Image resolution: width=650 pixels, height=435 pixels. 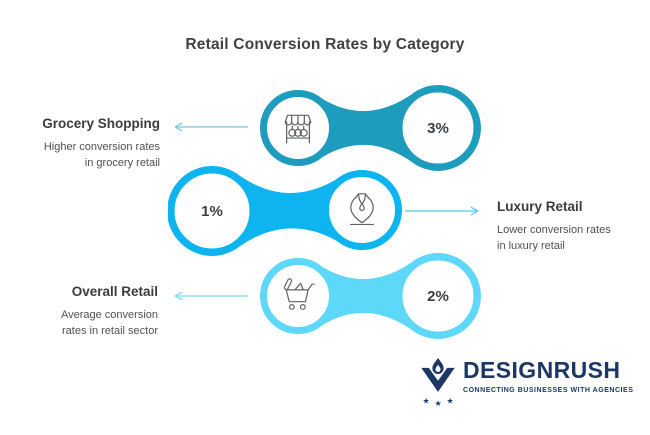 What do you see at coordinates (548, 391) in the screenshot?
I see `logo-tagline: CONNECTING BUSINESSES WITH AGENCIES` at bounding box center [548, 391].